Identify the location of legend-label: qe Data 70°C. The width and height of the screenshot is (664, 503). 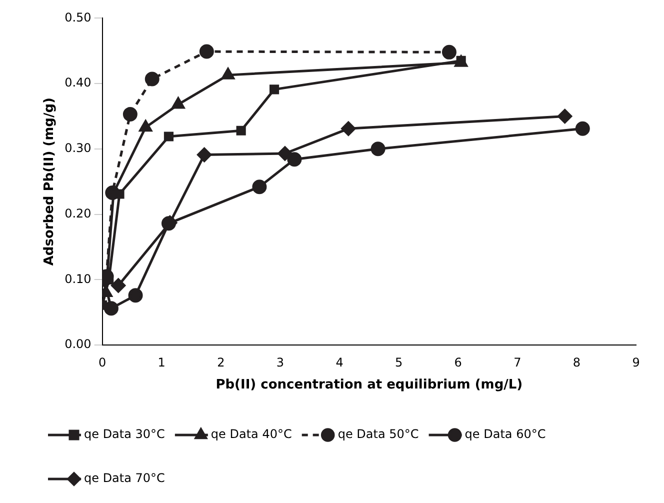
(124, 478).